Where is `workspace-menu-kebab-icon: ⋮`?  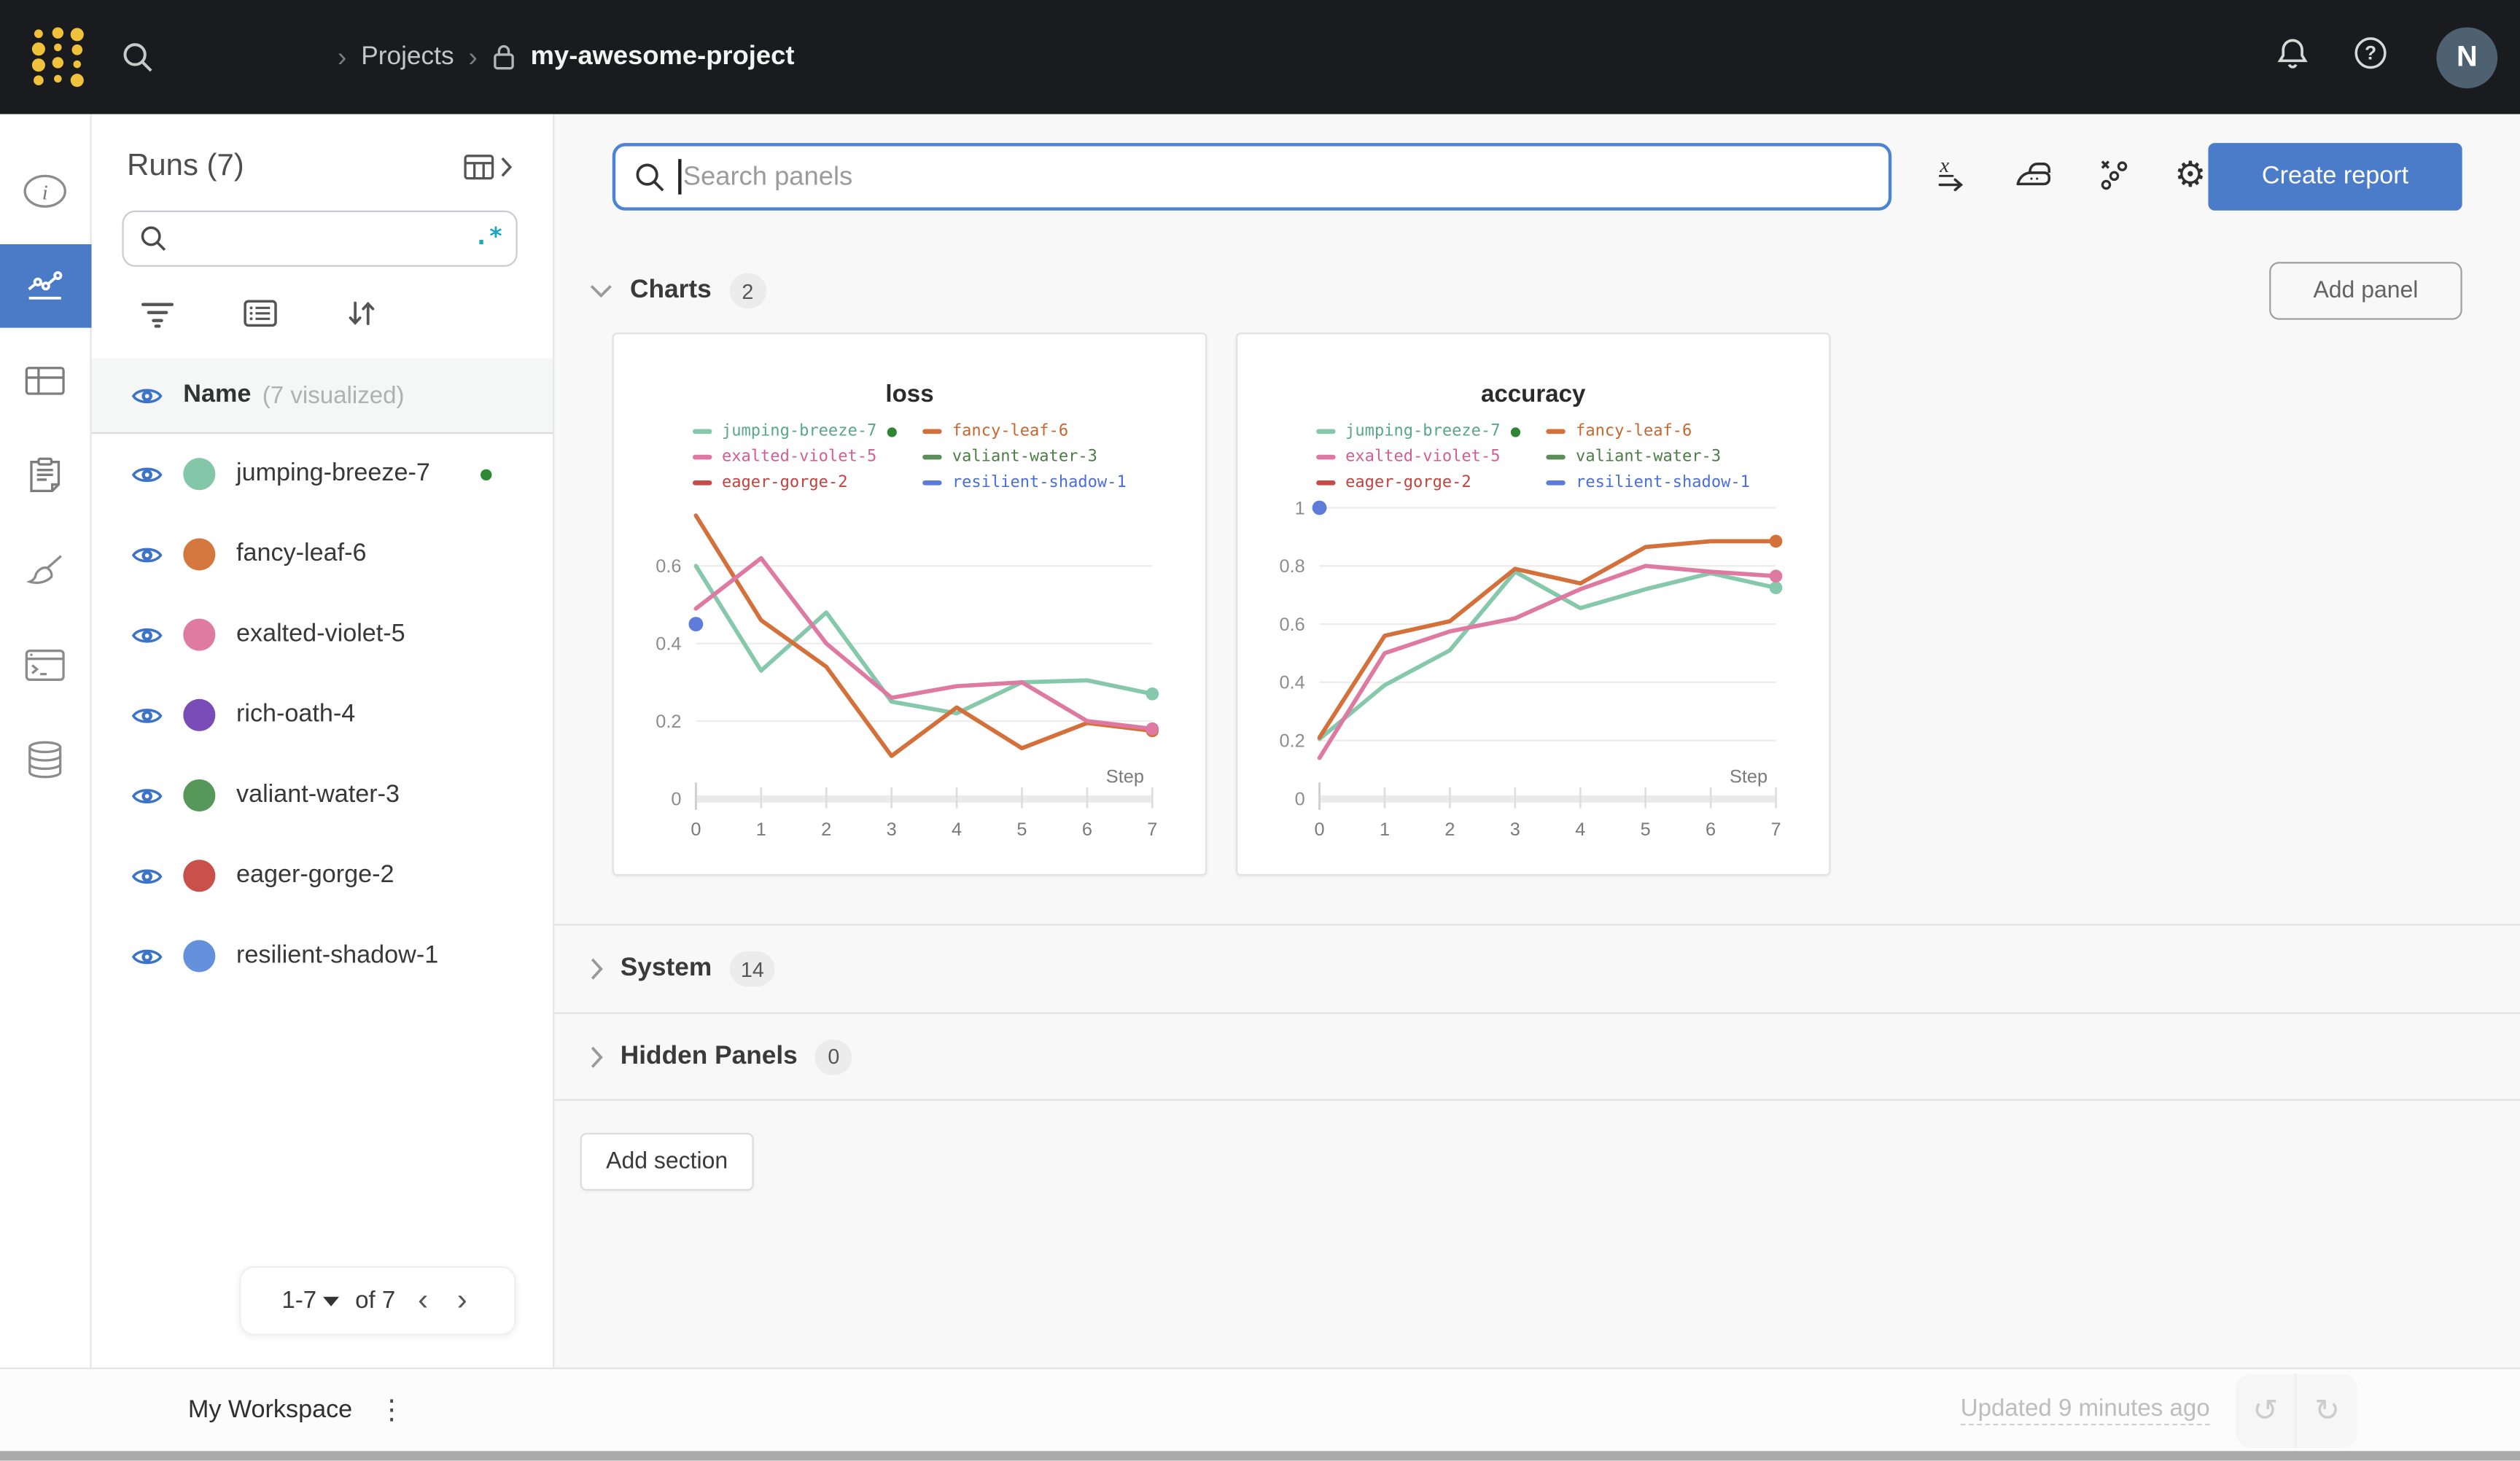
workspace-menu-kebab-icon: ⋮ is located at coordinates (391, 1410).